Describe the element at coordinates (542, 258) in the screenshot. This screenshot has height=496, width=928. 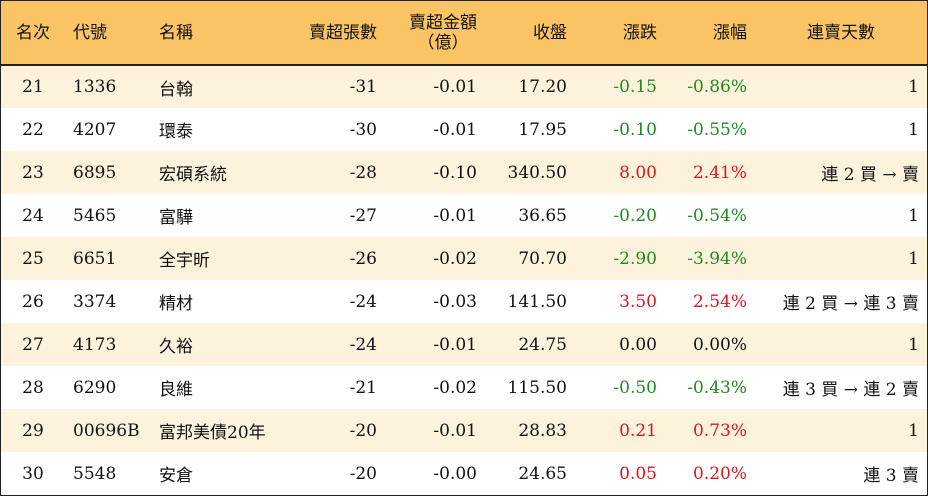
I see `cell-close: 70.70` at that location.